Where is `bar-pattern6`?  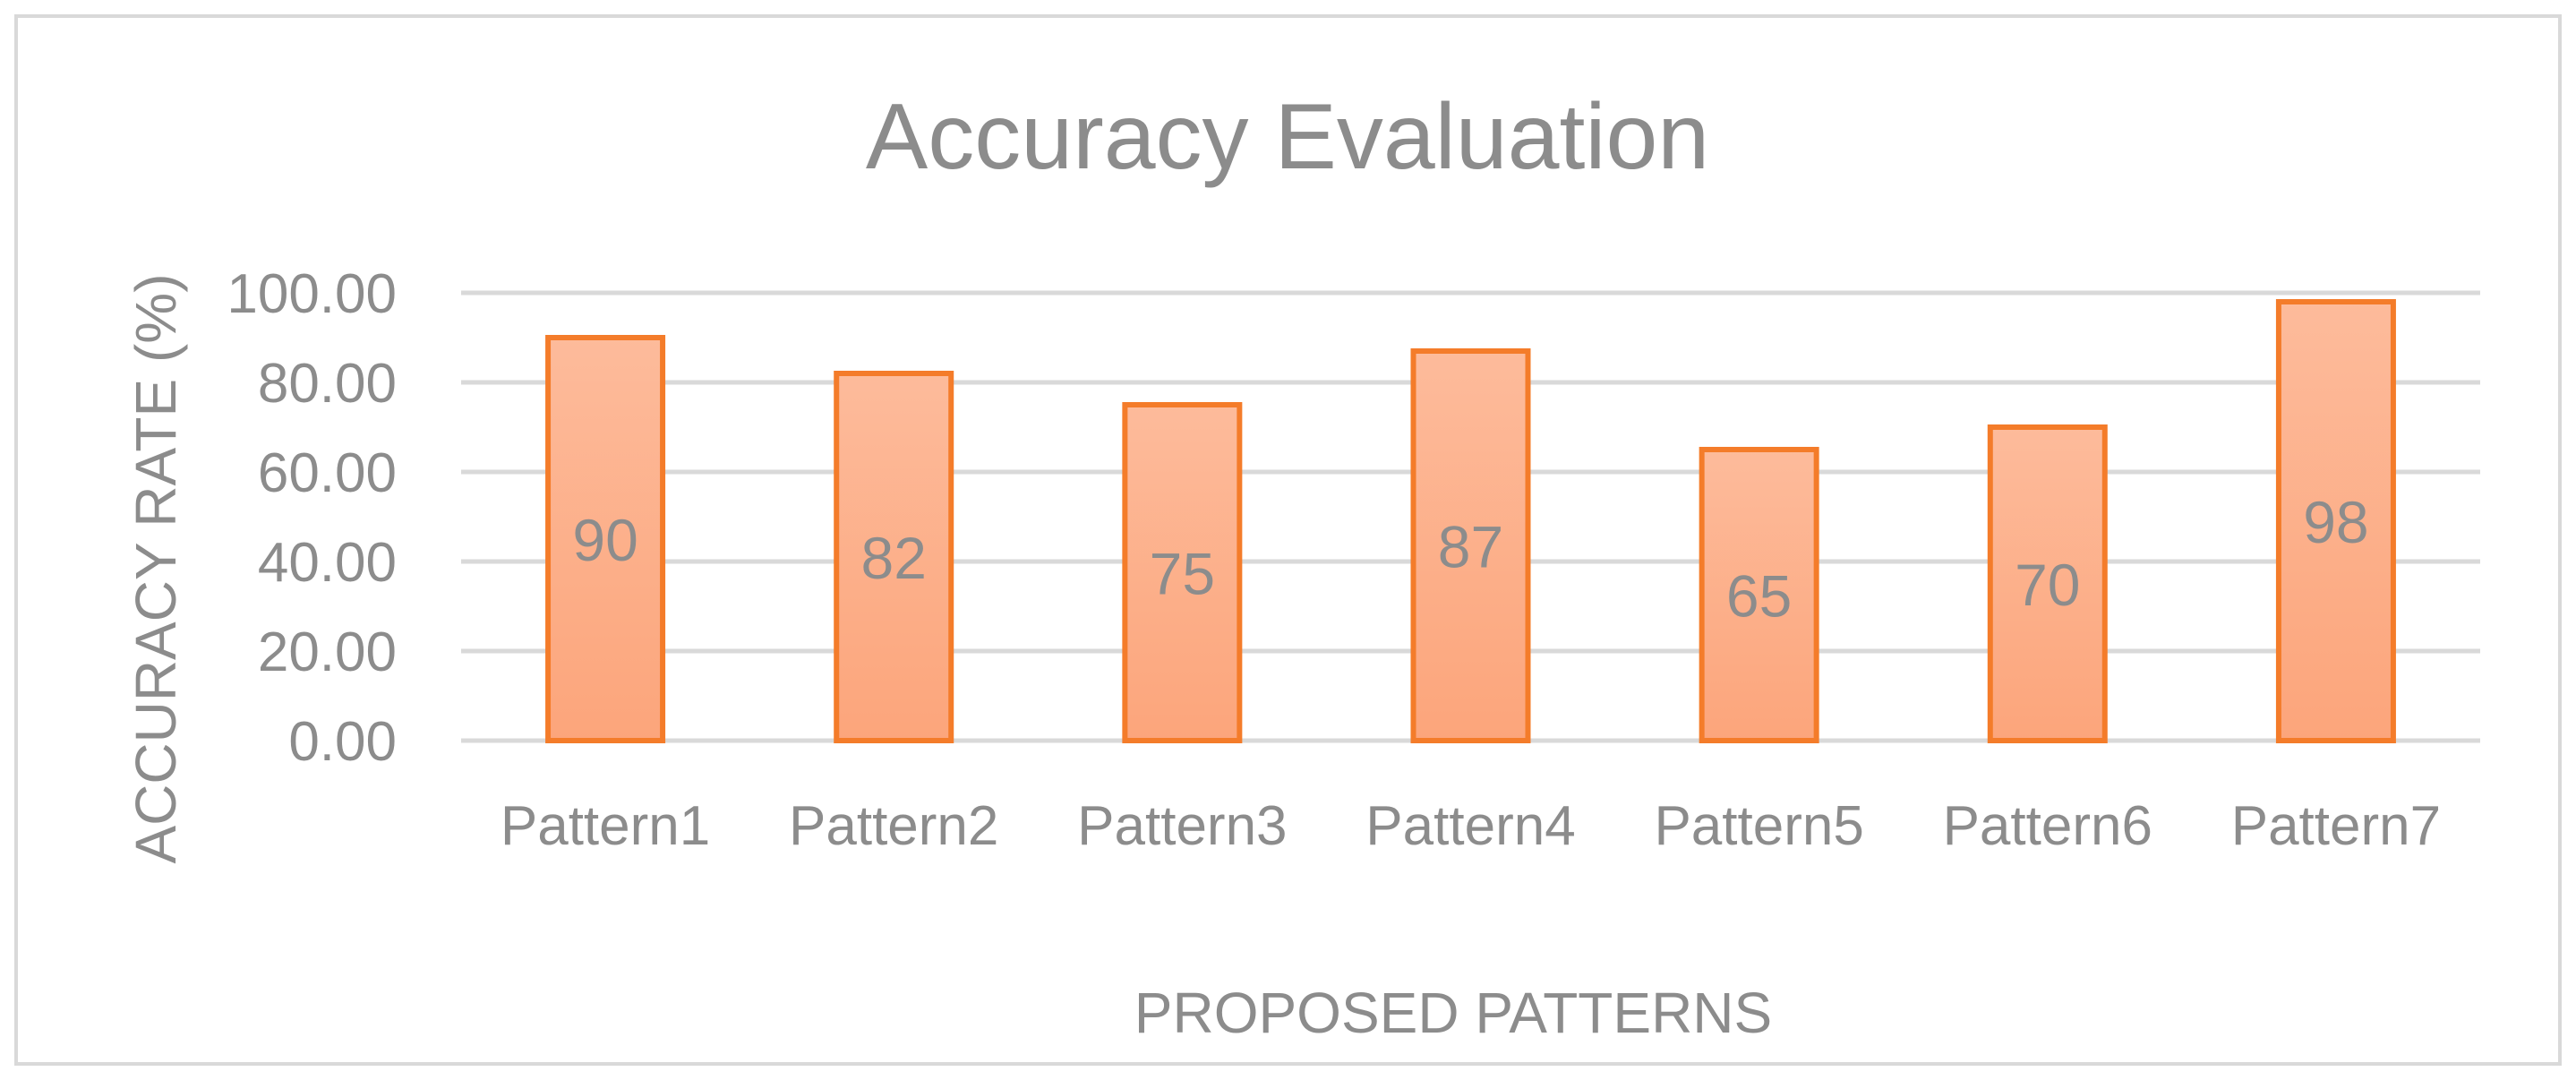 bar-pattern6 is located at coordinates (2047, 584).